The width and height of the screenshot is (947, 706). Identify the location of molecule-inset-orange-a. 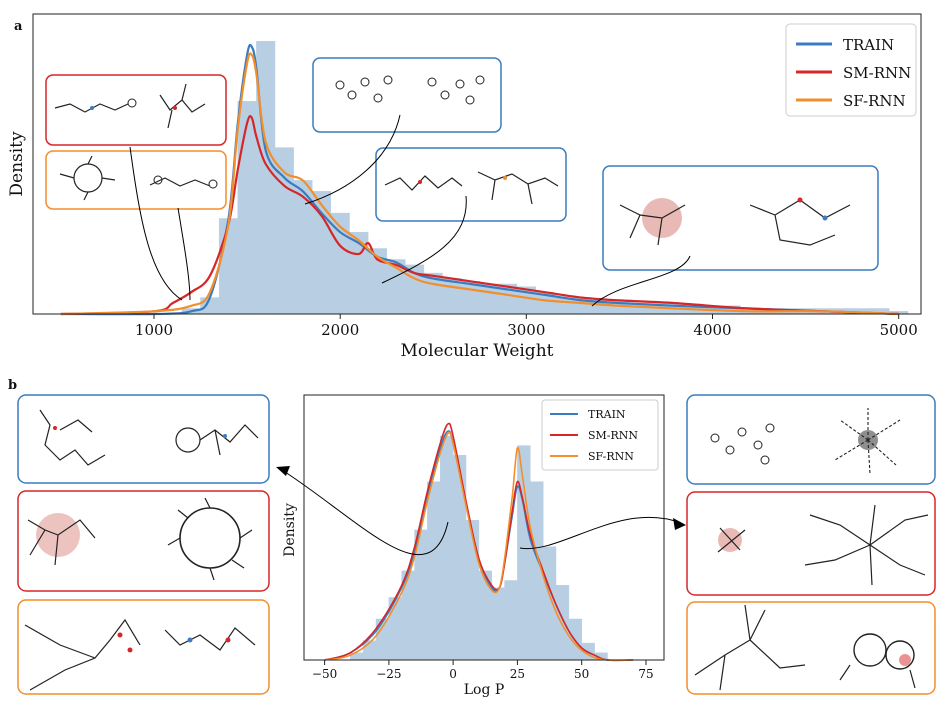
(136, 180).